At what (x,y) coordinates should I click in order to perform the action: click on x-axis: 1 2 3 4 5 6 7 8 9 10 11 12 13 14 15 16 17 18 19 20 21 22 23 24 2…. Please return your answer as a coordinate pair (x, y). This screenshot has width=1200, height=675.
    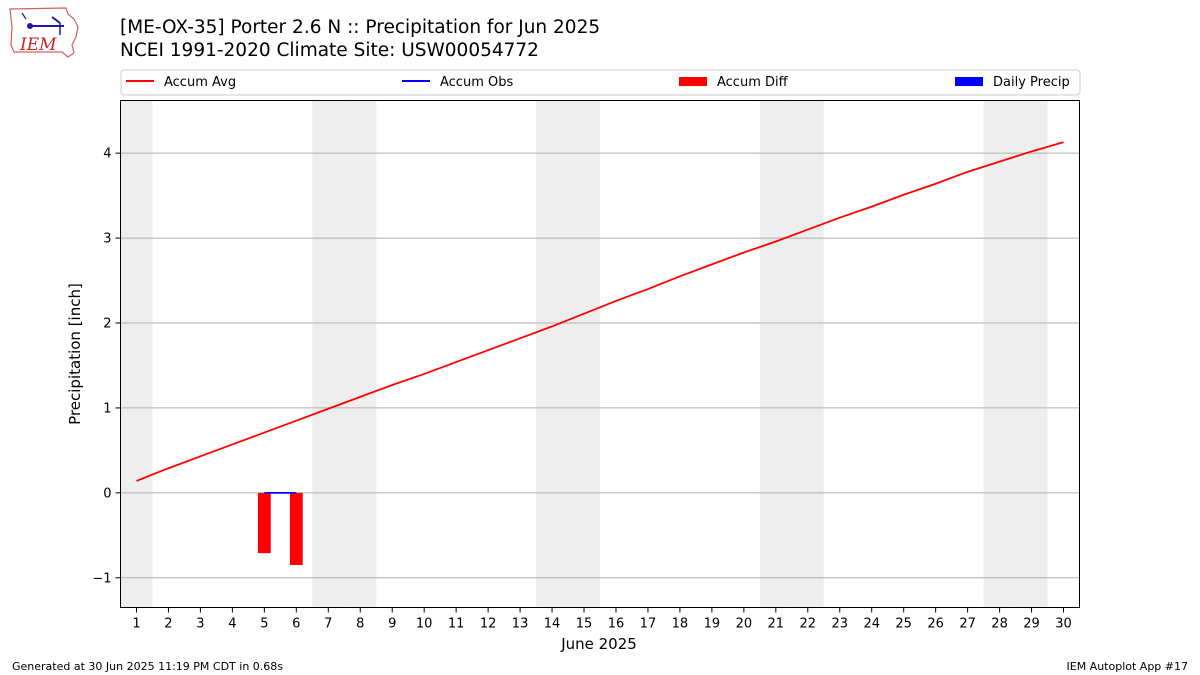
    Looking at the image, I should click on (602, 619).